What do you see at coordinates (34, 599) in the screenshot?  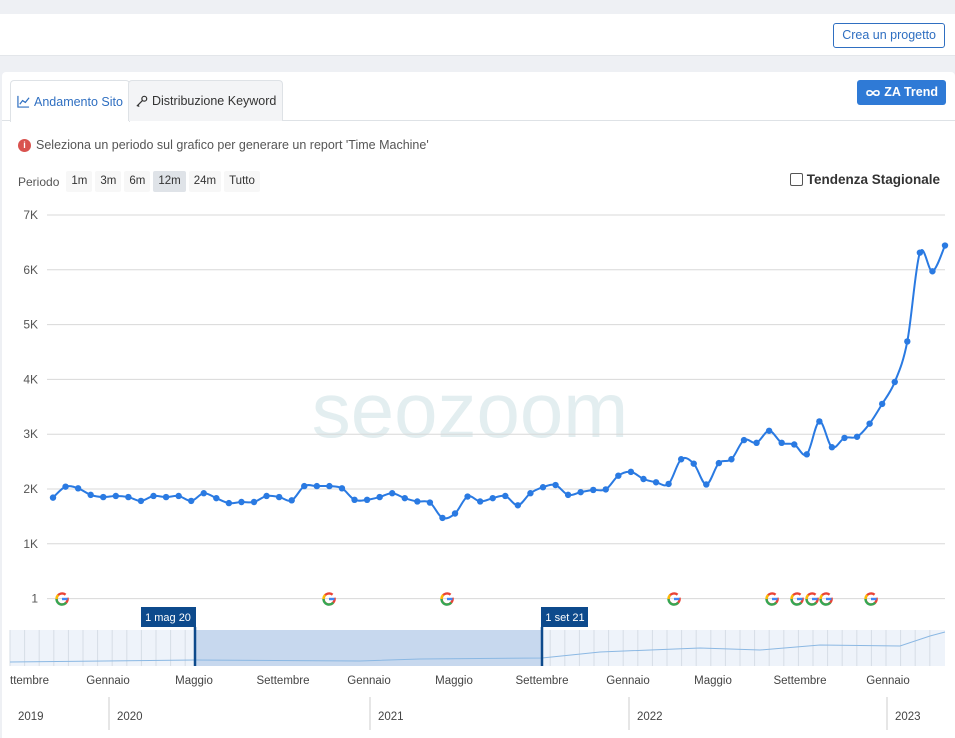 I see `y-tick-label: 1` at bounding box center [34, 599].